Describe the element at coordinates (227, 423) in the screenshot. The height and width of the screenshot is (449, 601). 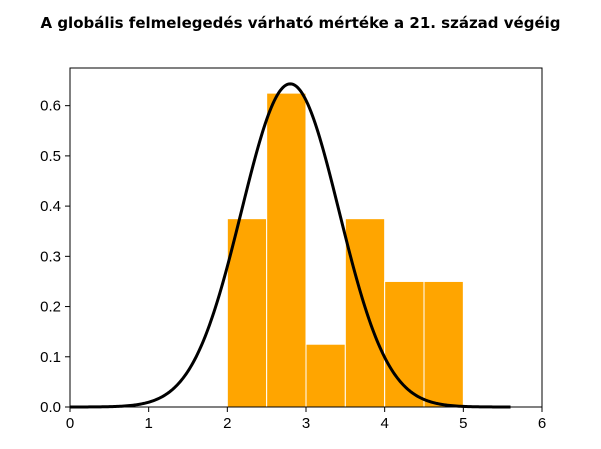
I see `x-tick-label: 2` at that location.